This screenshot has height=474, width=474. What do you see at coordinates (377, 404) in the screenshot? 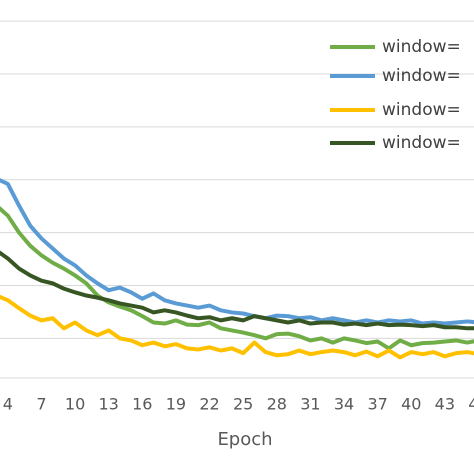
I see `x-tick-label: 37` at bounding box center [377, 404].